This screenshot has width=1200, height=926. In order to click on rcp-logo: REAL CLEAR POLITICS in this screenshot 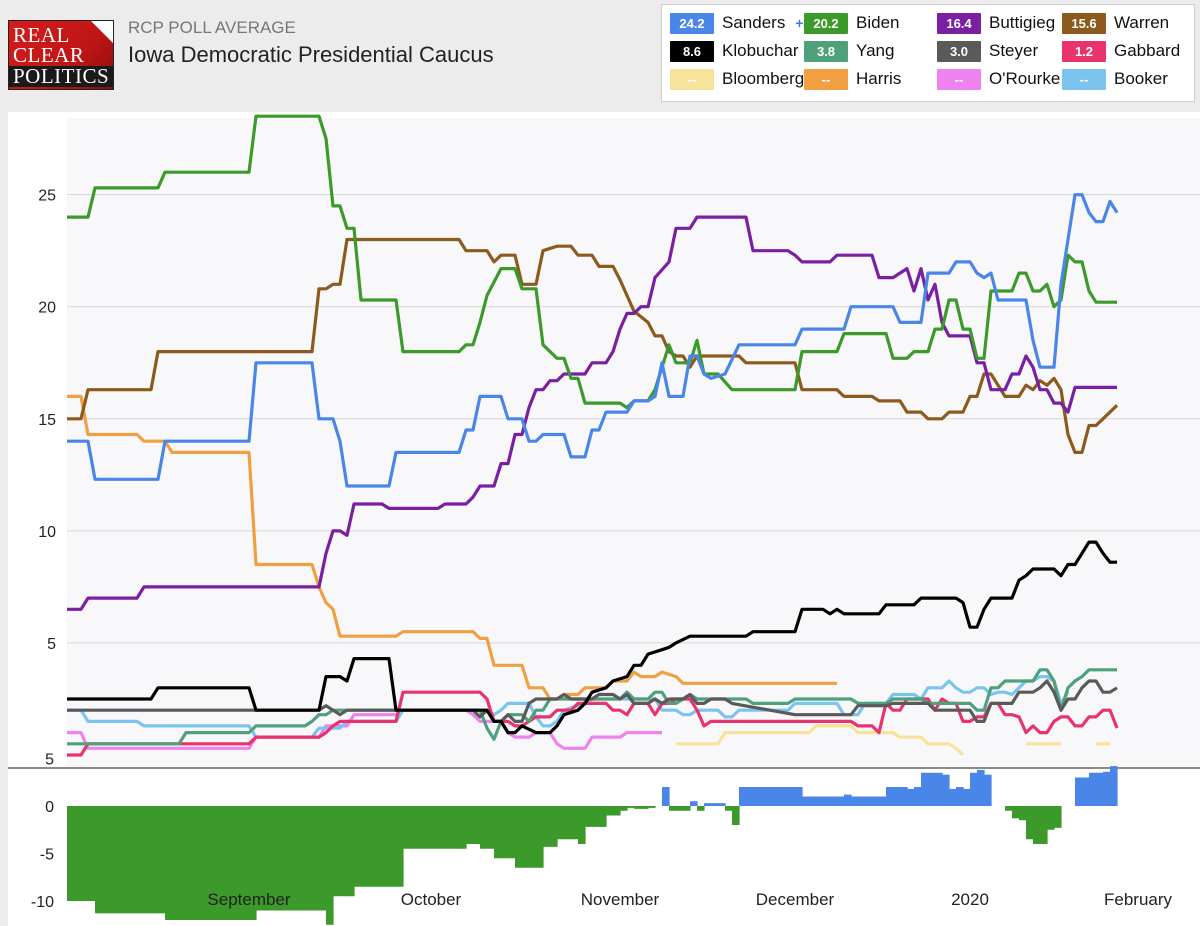, I will do `click(61, 55)`.